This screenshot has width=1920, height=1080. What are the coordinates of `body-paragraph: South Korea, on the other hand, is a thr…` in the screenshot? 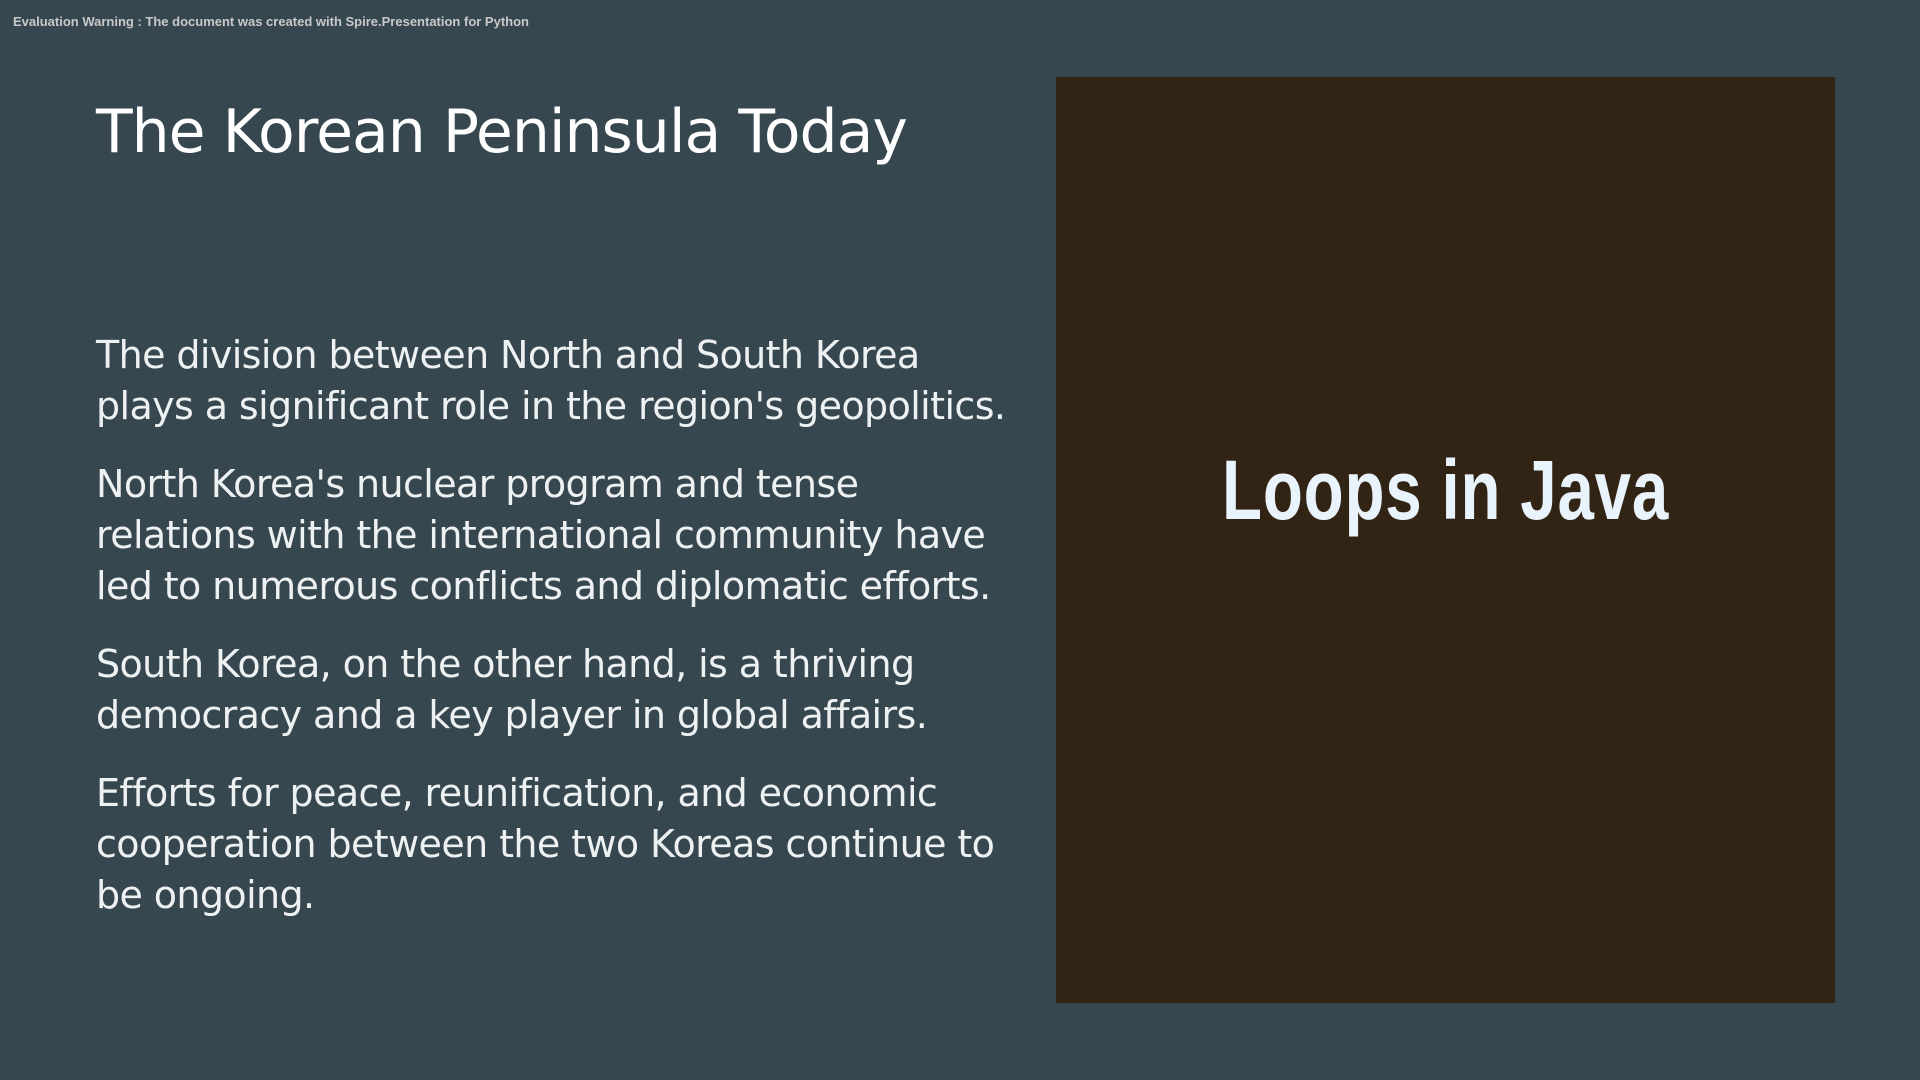 It's located at (512, 689).